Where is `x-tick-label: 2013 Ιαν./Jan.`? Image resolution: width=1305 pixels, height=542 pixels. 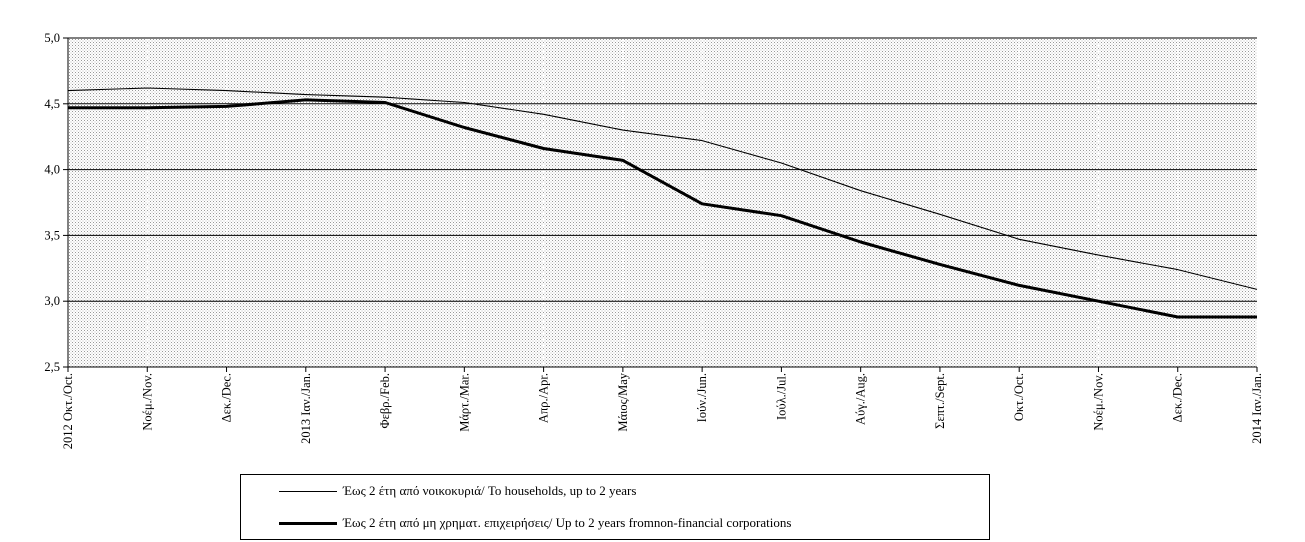
x-tick-label: 2013 Ιαν./Jan. is located at coordinates (306, 408).